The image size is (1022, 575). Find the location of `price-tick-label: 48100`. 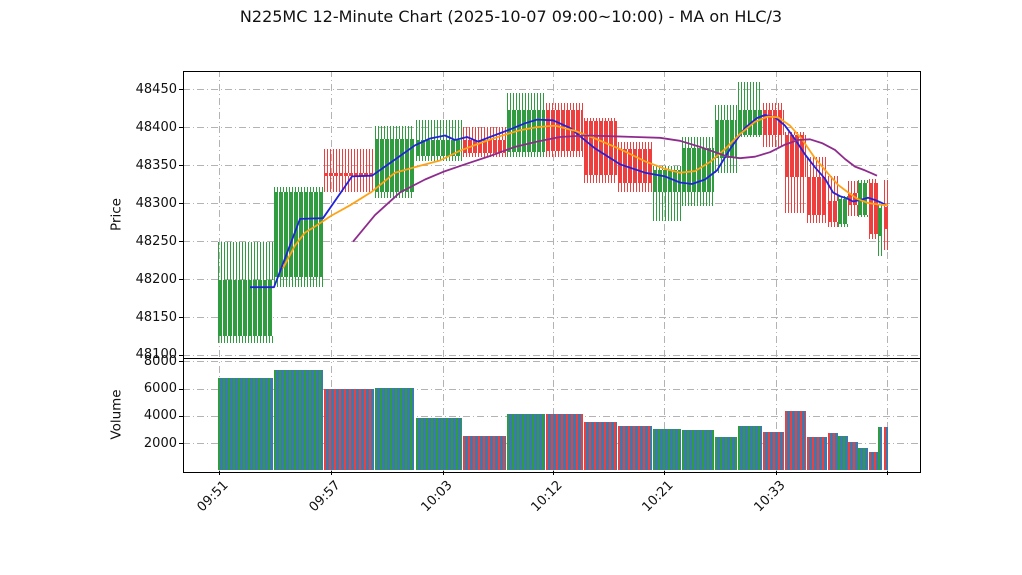

price-tick-label: 48100 is located at coordinates (156, 355).